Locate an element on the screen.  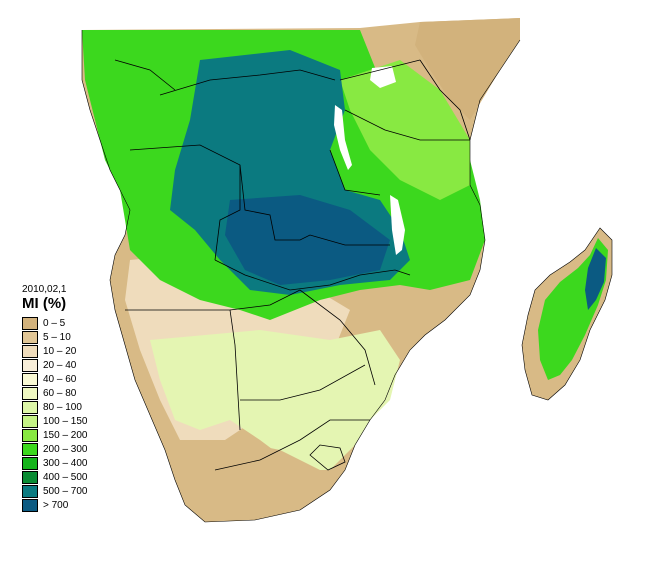
lake-victoria is located at coordinates (383, 77).